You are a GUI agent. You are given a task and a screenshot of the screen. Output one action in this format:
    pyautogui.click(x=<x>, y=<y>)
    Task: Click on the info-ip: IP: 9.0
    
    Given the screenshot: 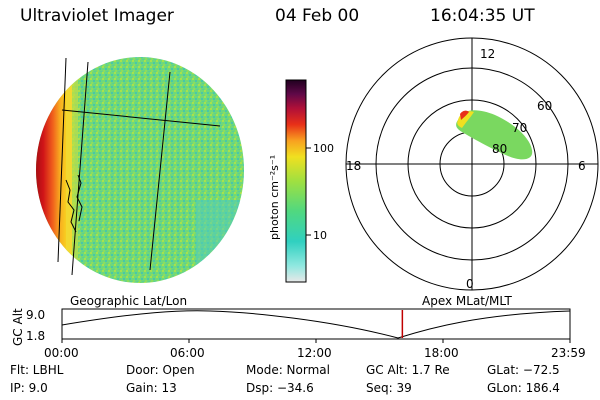 What is the action you would take?
    pyautogui.click(x=29, y=388)
    